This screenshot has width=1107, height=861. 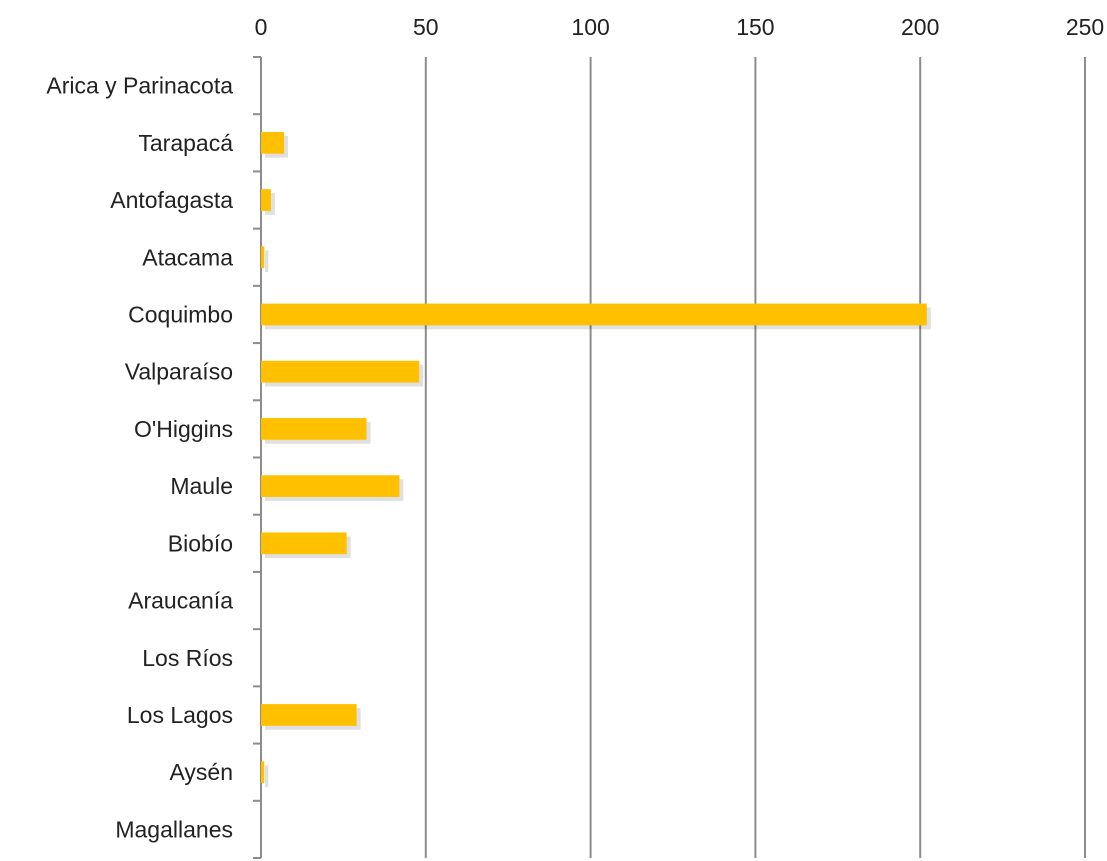 I want to click on category-label: Coquimbo, so click(x=180, y=314).